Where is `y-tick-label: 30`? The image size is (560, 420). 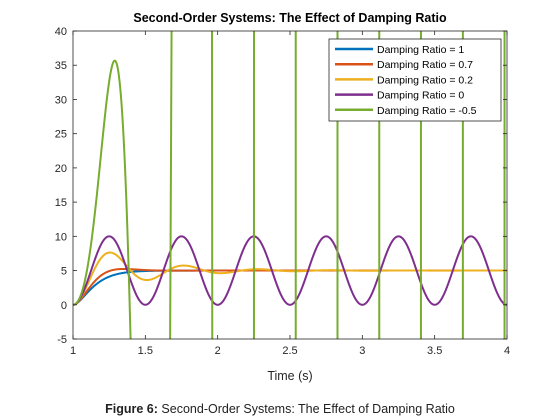 y-tick-label: 30 is located at coordinates (61, 100).